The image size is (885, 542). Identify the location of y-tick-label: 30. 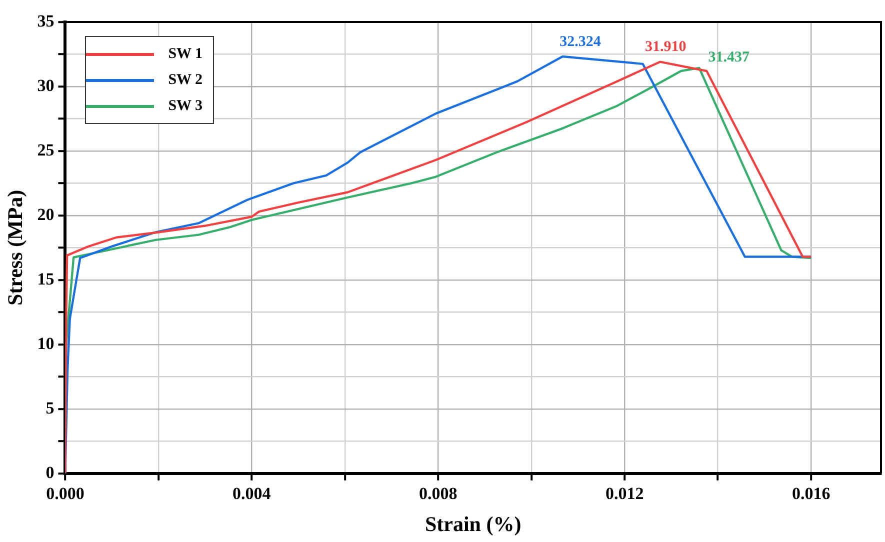
(45, 85).